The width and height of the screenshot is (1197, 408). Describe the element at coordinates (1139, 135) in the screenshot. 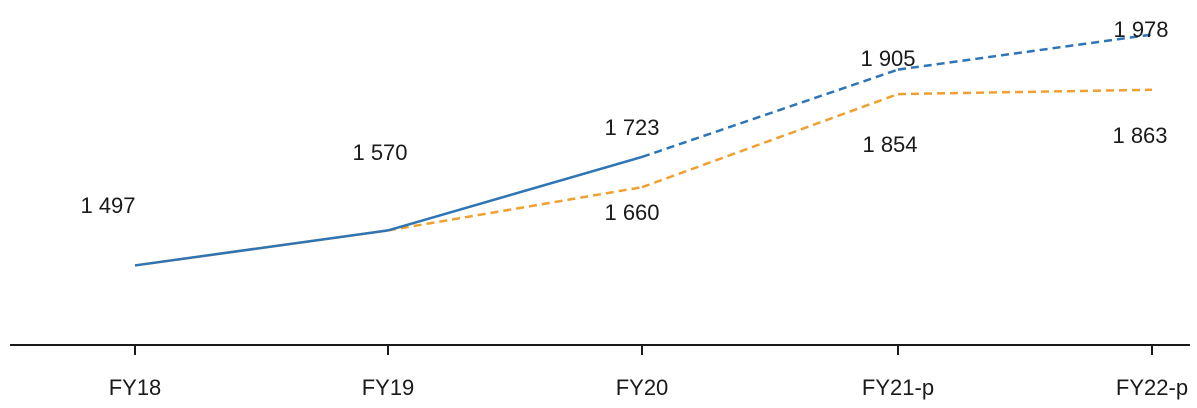

I see `data-label: 1 863` at that location.